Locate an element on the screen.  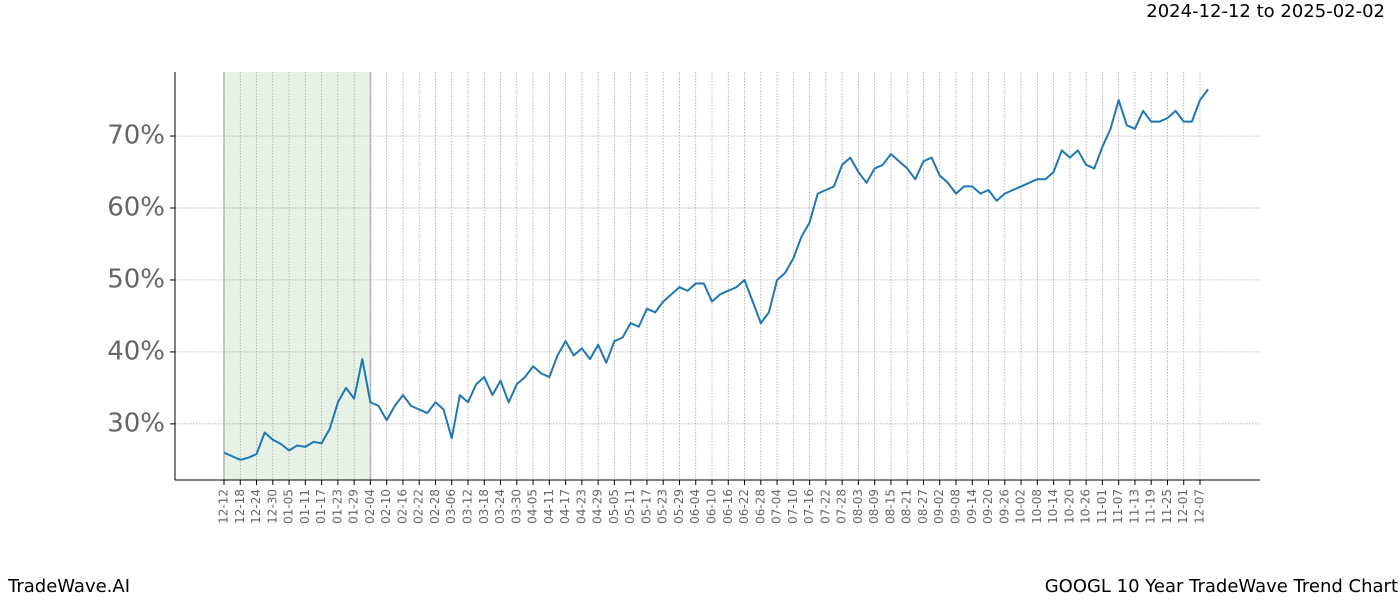
x-tick-label: 08-21 is located at coordinates (907, 506).